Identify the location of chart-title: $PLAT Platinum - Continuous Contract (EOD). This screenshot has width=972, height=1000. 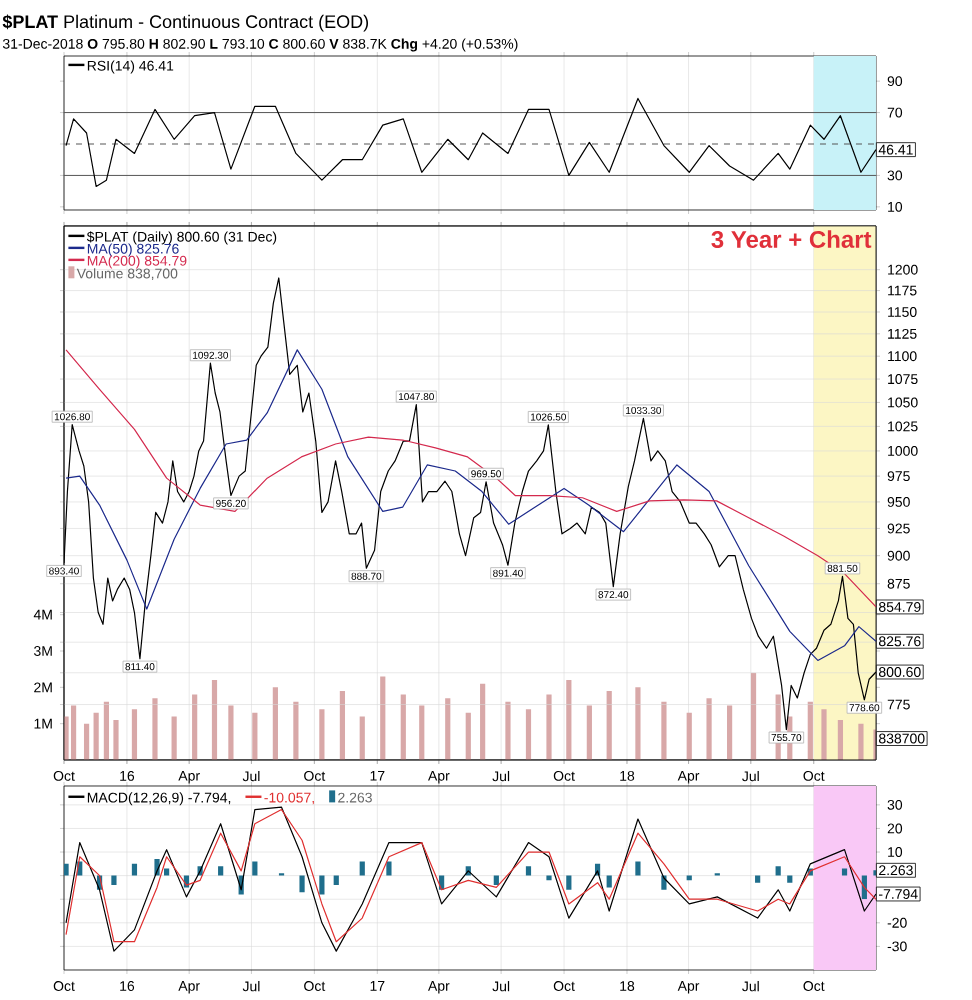
(185, 23).